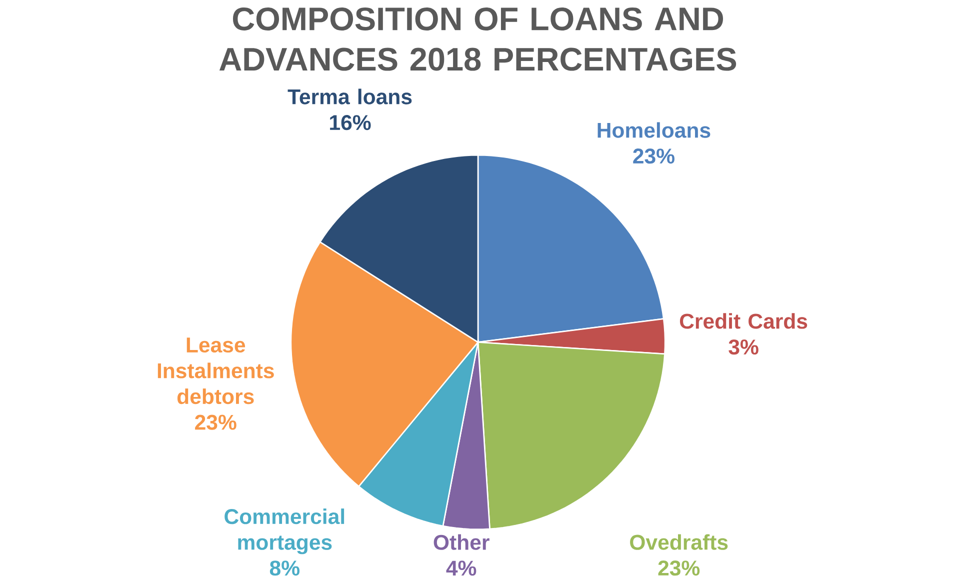 Image resolution: width=956 pixels, height=583 pixels. Describe the element at coordinates (654, 130) in the screenshot. I see `slice-label: Homeloans` at that location.